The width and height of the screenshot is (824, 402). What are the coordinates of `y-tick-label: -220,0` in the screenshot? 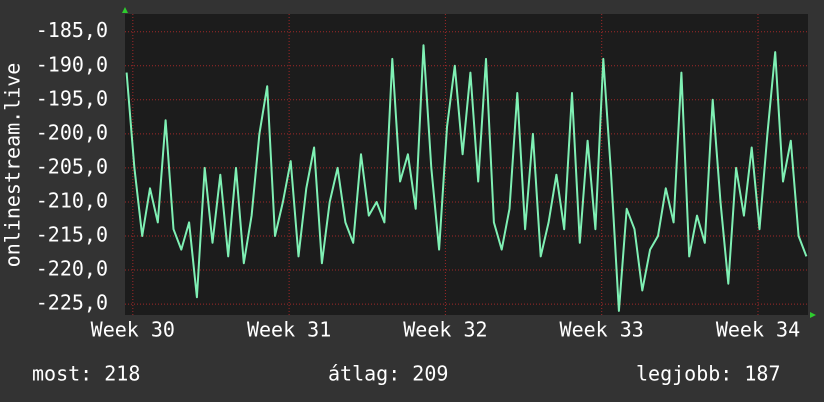 It's located at (72, 269).